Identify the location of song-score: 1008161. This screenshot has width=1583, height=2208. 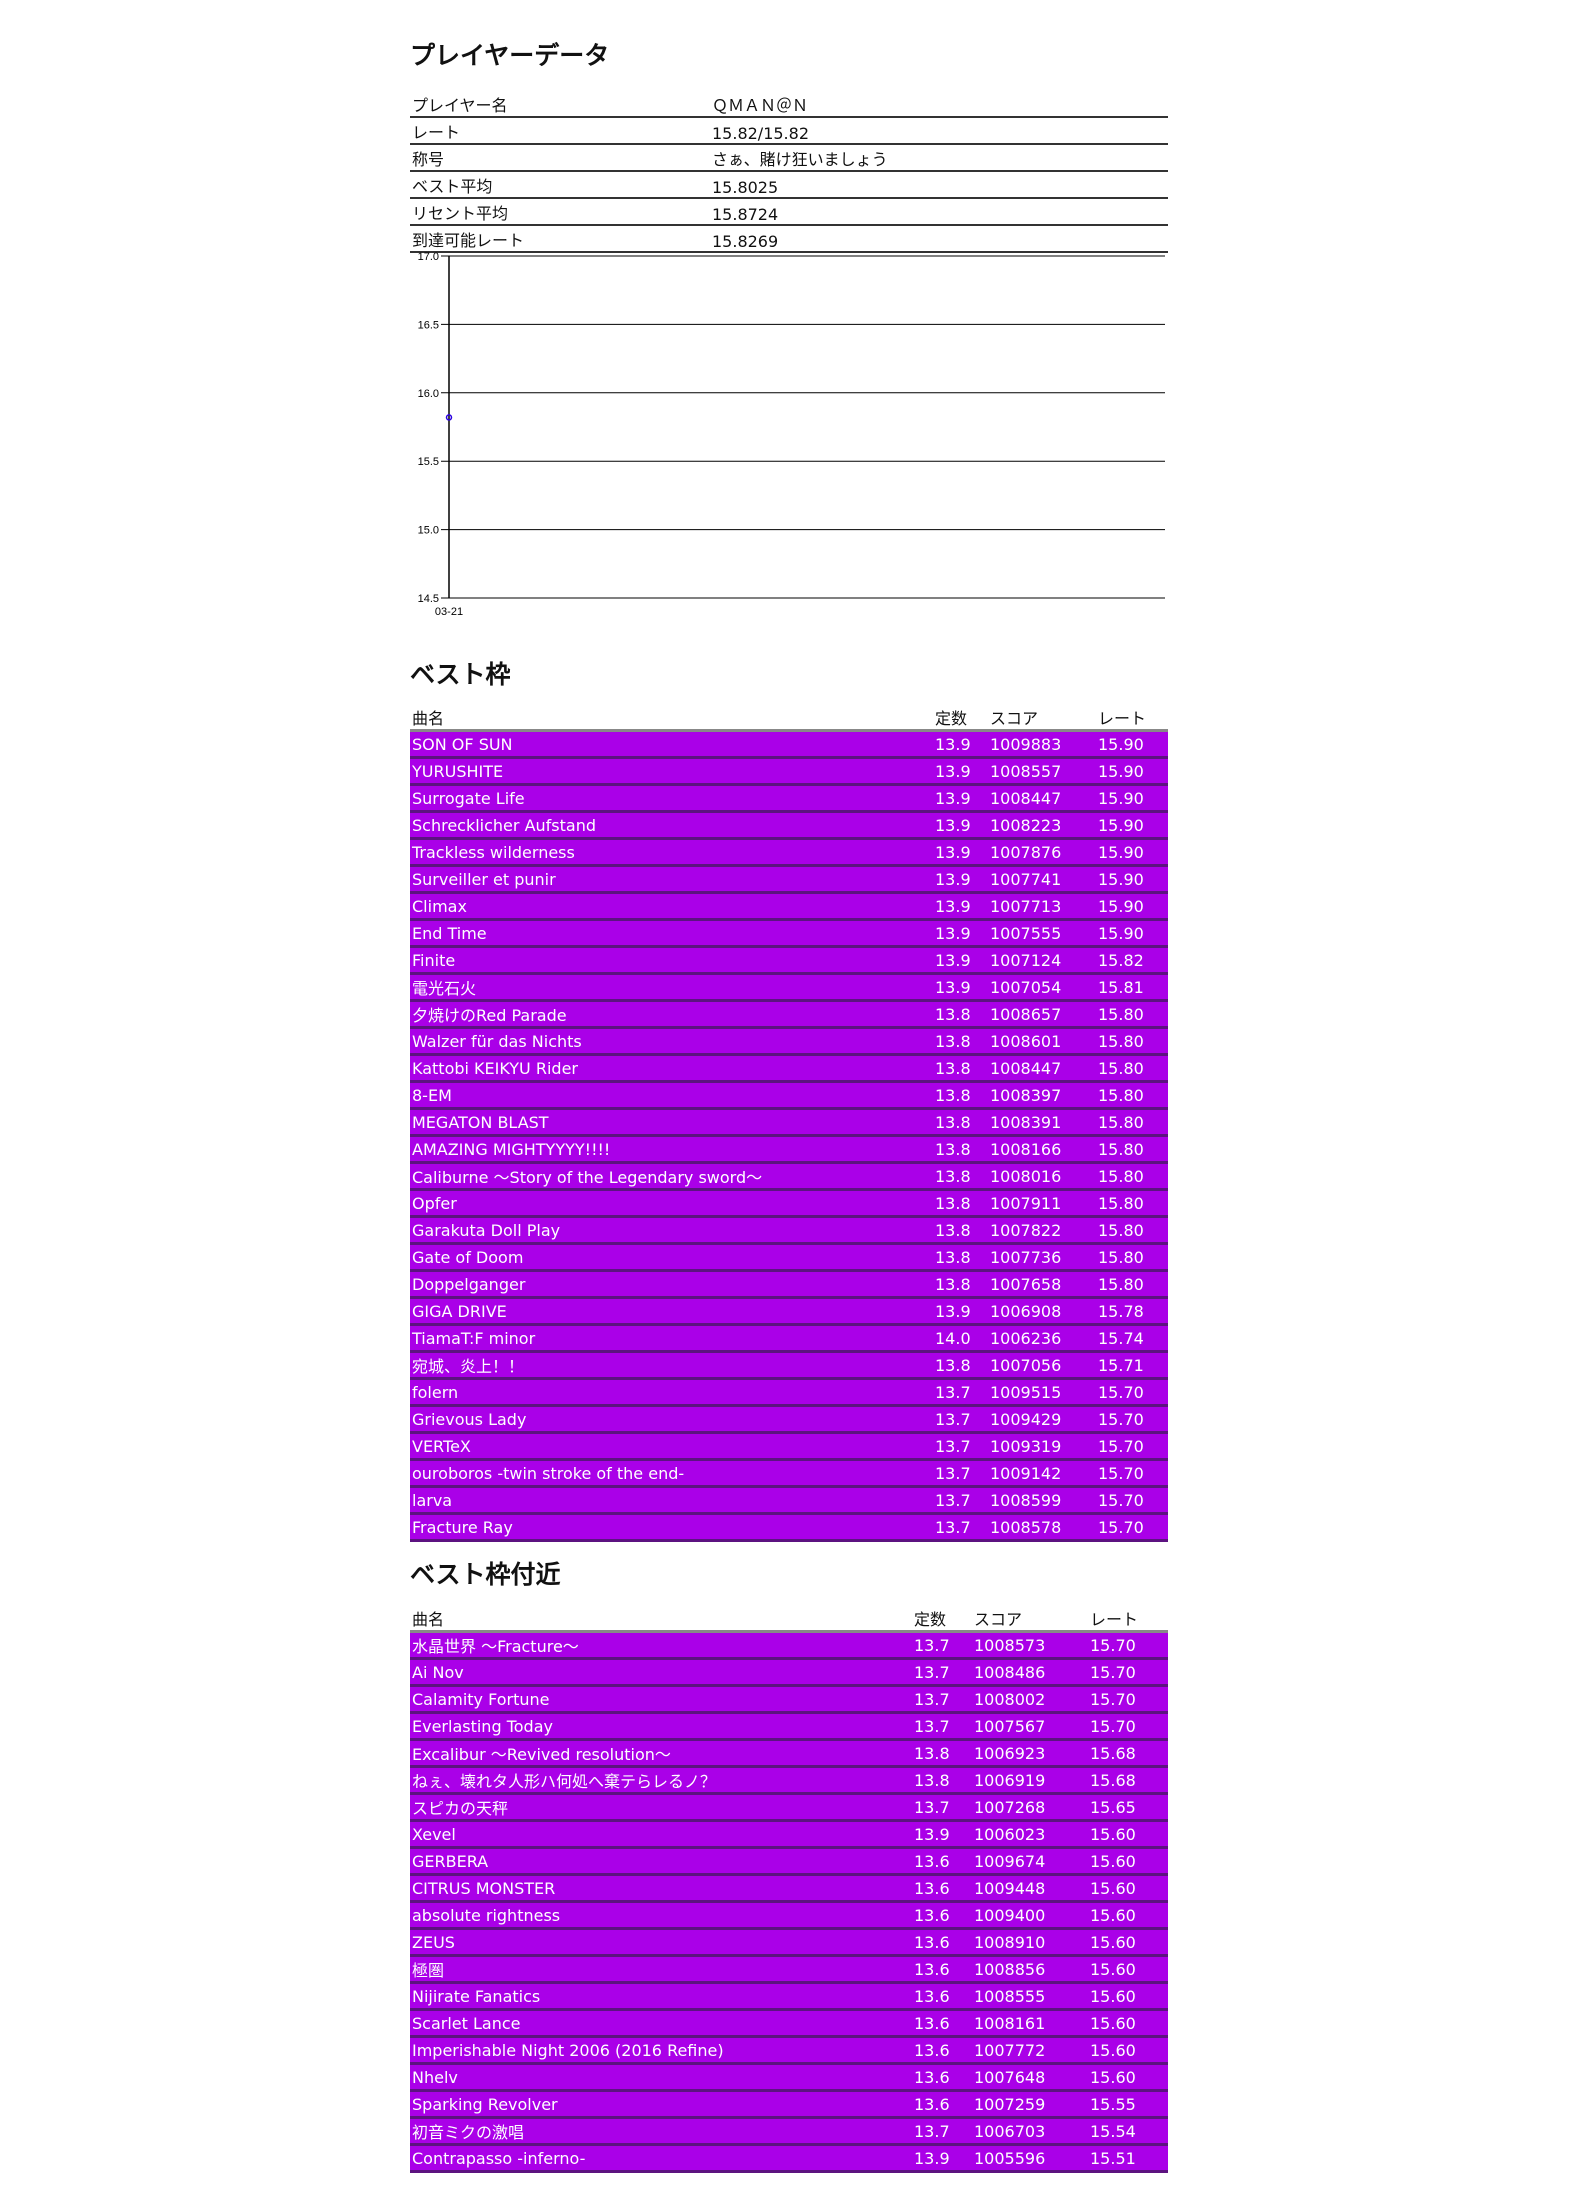
(1030, 2023).